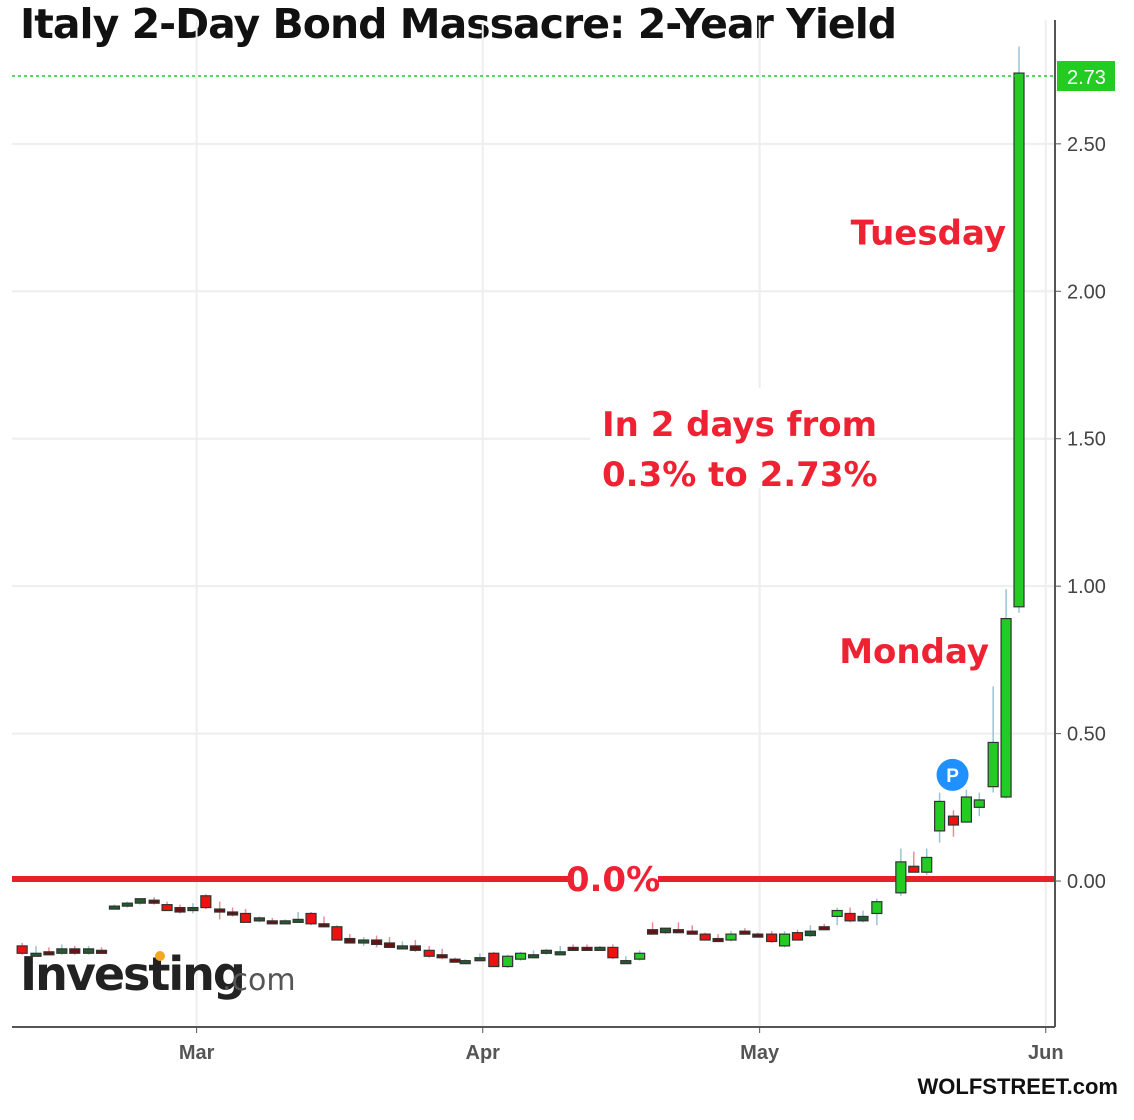 Image resolution: width=1134 pixels, height=1120 pixels. Describe the element at coordinates (1046, 1053) in the screenshot. I see `x-tick-label: Jun` at that location.